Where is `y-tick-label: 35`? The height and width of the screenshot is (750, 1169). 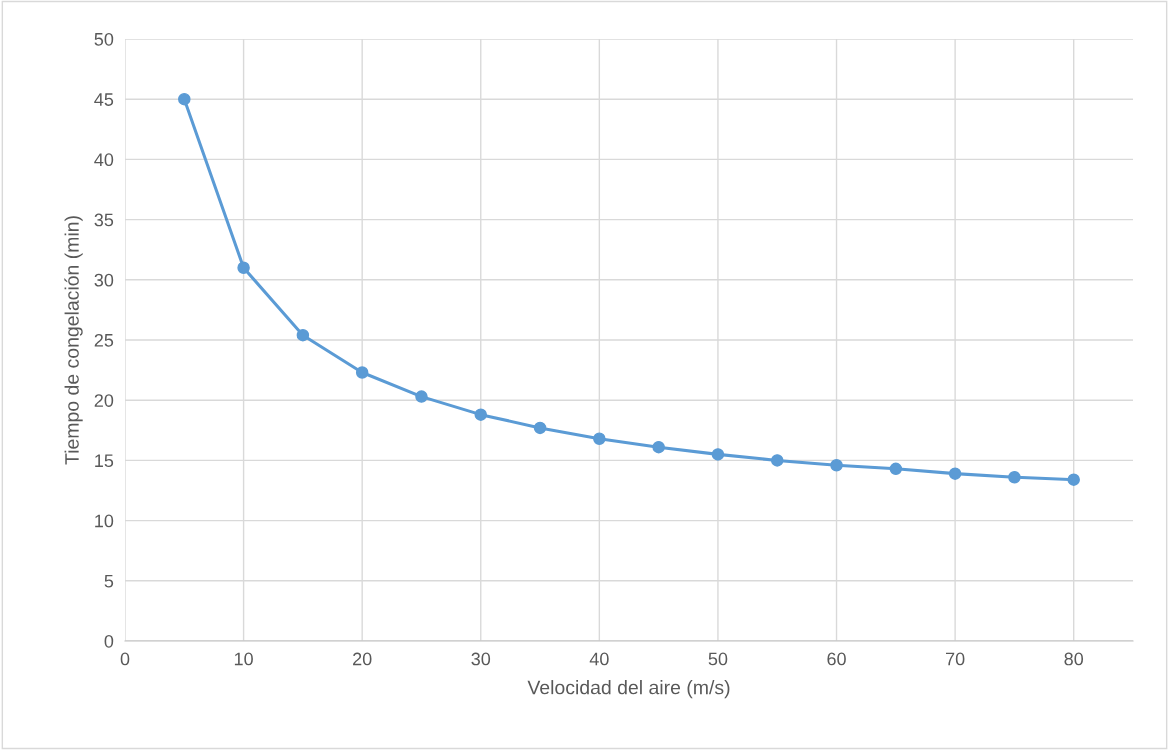
y-tick-label: 35 is located at coordinates (104, 220).